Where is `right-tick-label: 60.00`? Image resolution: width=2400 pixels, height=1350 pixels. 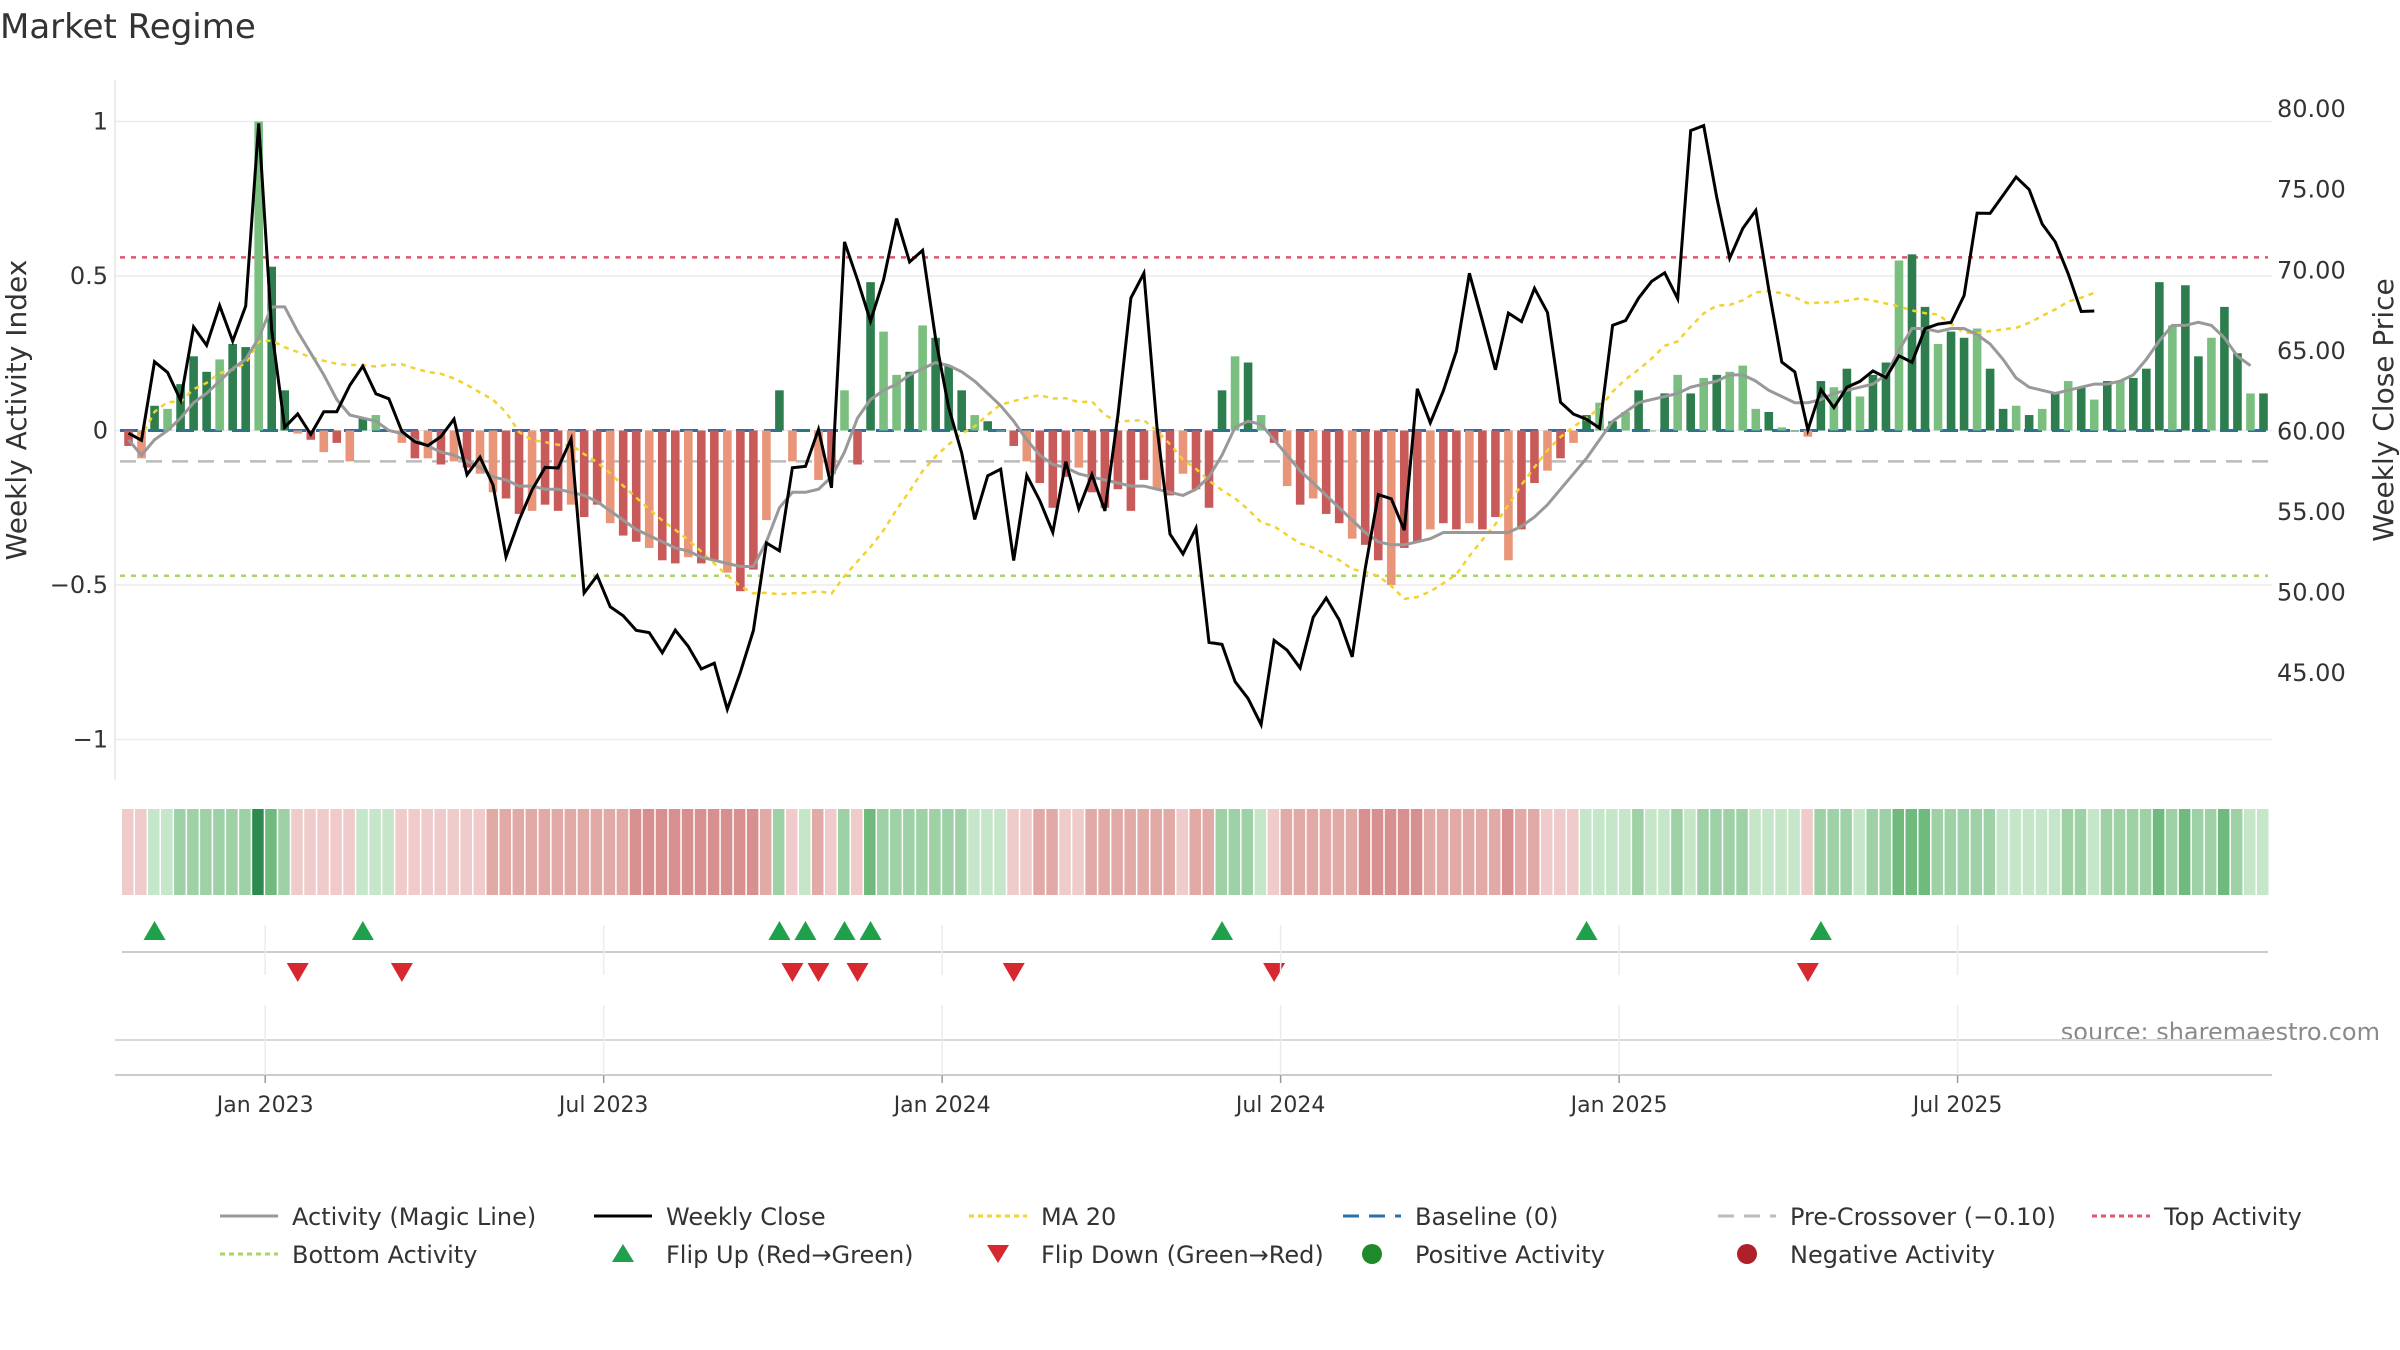
right-tick-label: 60.00 is located at coordinates (2311, 431).